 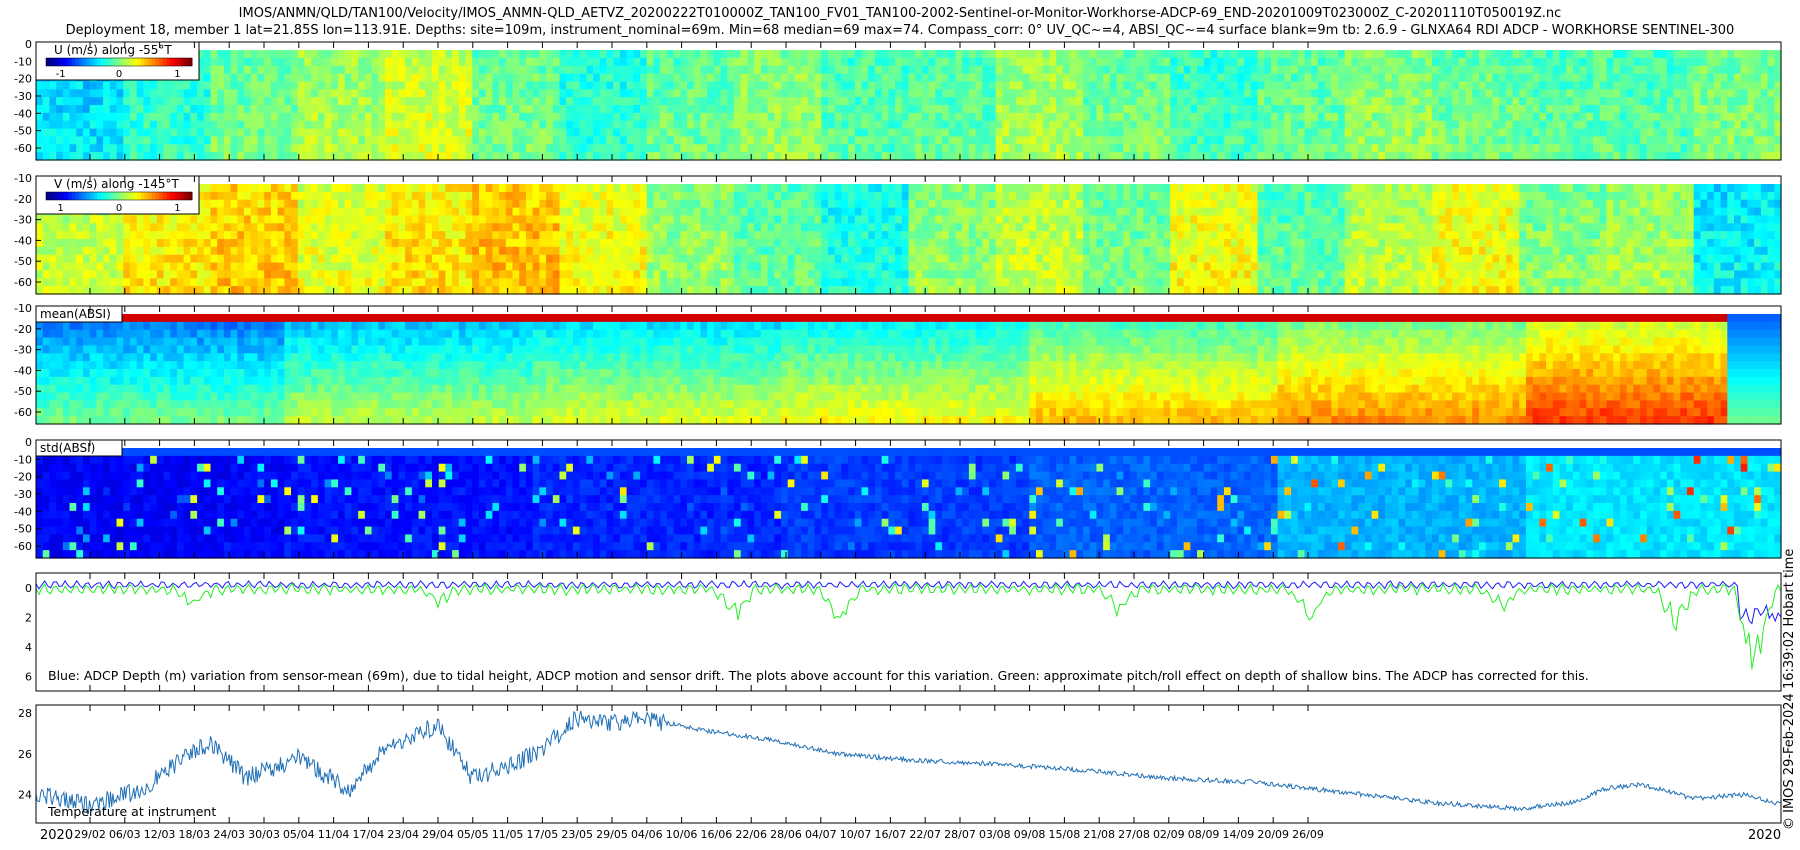 I want to click on u-colorbar-tick: 0, so click(x=119, y=74).